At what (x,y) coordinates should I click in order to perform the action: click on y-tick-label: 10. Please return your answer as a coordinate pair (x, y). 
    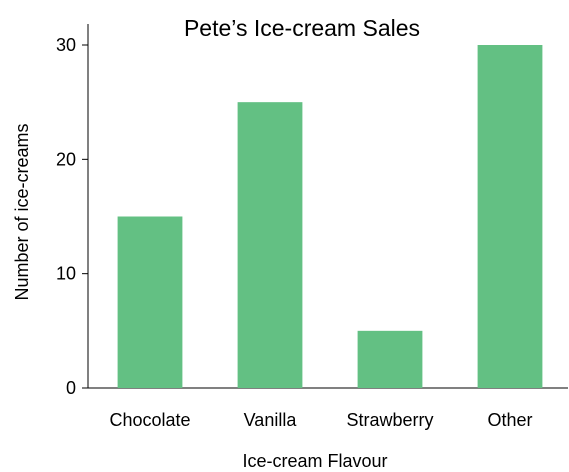
    Looking at the image, I should click on (66, 274).